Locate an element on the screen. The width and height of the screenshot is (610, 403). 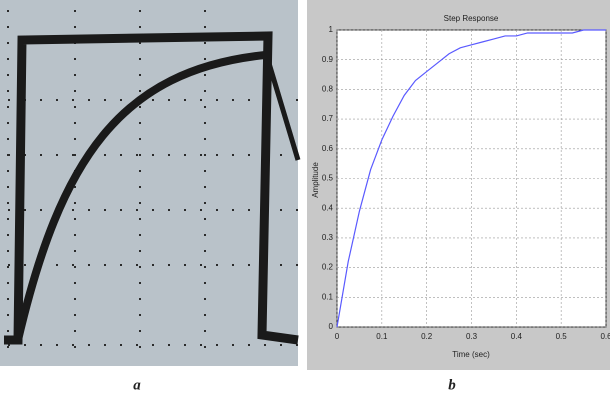
y-tick-label: 0.8 is located at coordinates (328, 89).